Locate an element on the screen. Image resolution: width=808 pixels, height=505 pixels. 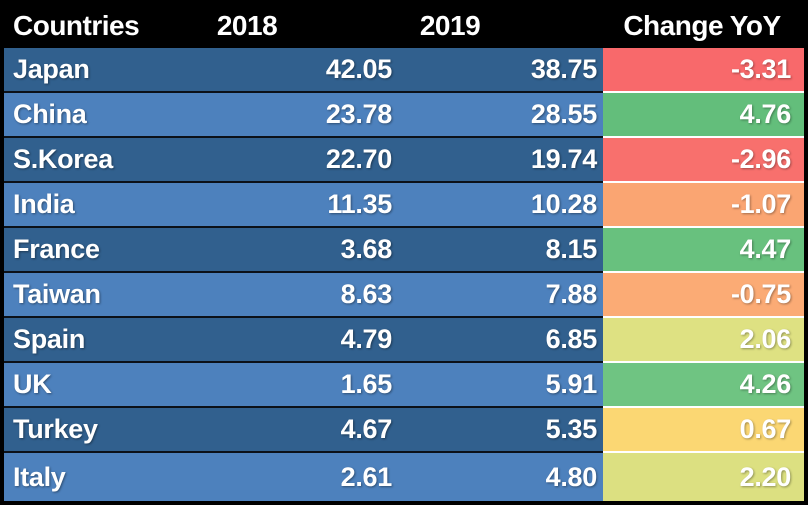
change-yoy-cell: 0.67 is located at coordinates (703, 428).